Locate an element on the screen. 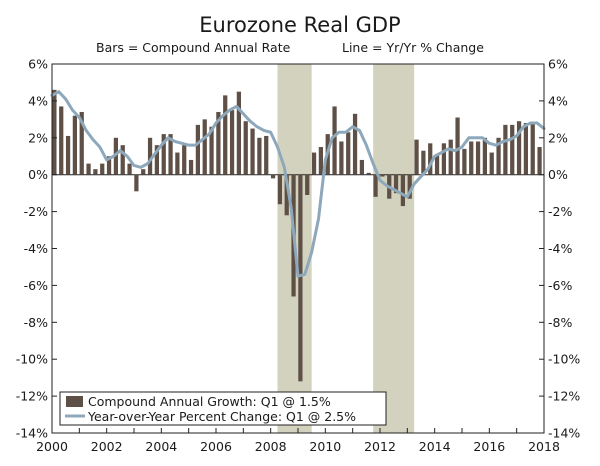 This screenshot has height=466, width=600. chart-subtitle-bars: Bars = Compound Annual Rate is located at coordinates (193, 47).